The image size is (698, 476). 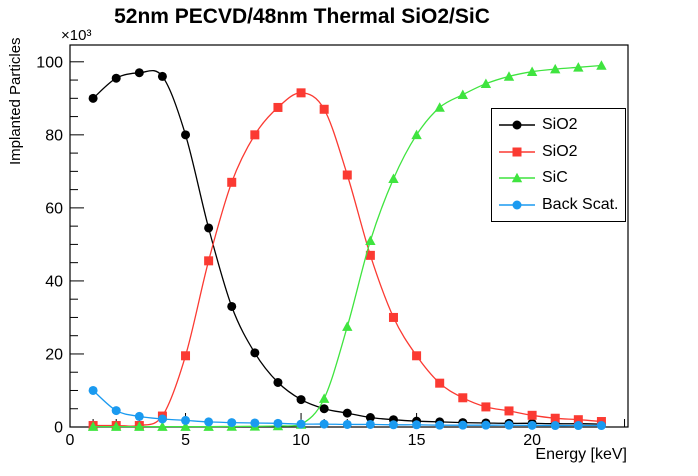 I want to click on x-tick-label: 15, so click(x=417, y=440).